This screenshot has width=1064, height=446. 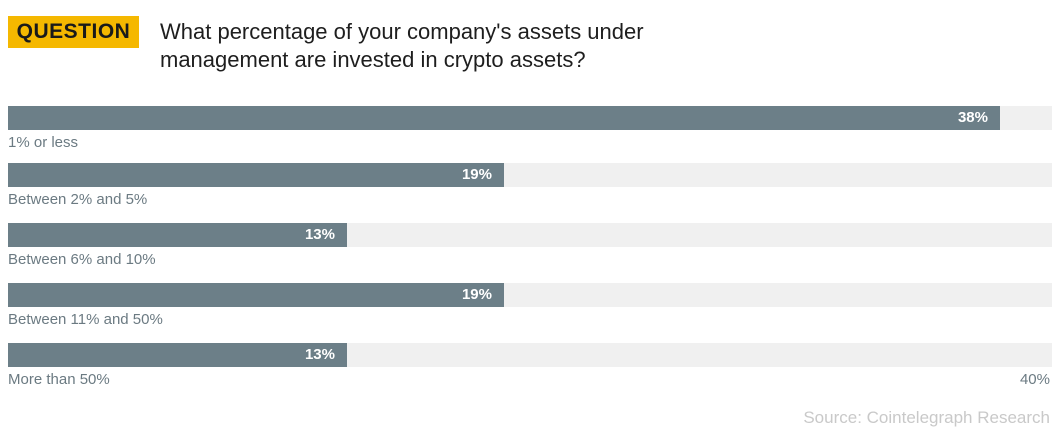 I want to click on category-label: 1% or less, so click(x=43, y=142).